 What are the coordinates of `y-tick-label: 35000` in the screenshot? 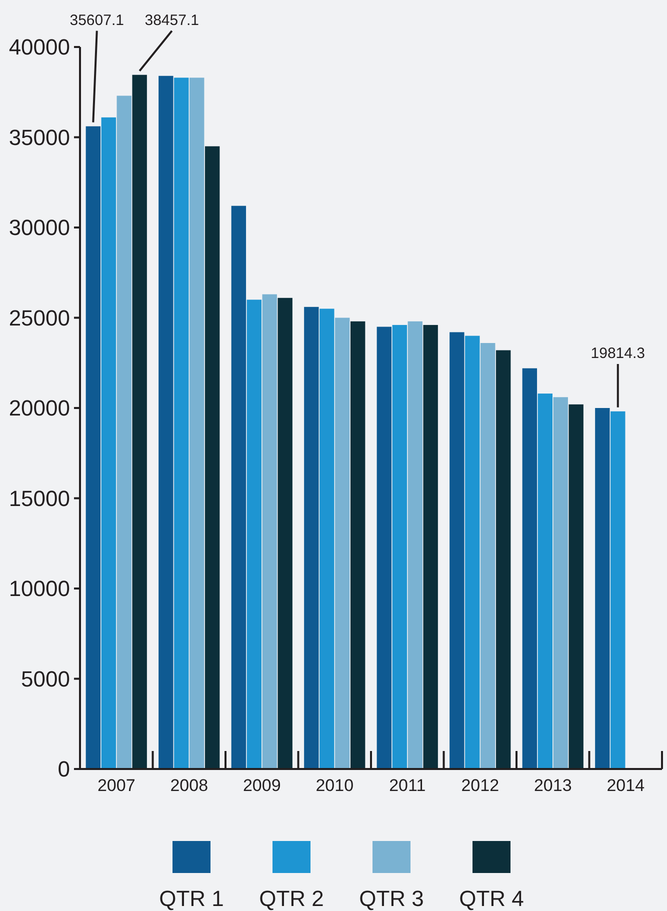 It's located at (39, 137).